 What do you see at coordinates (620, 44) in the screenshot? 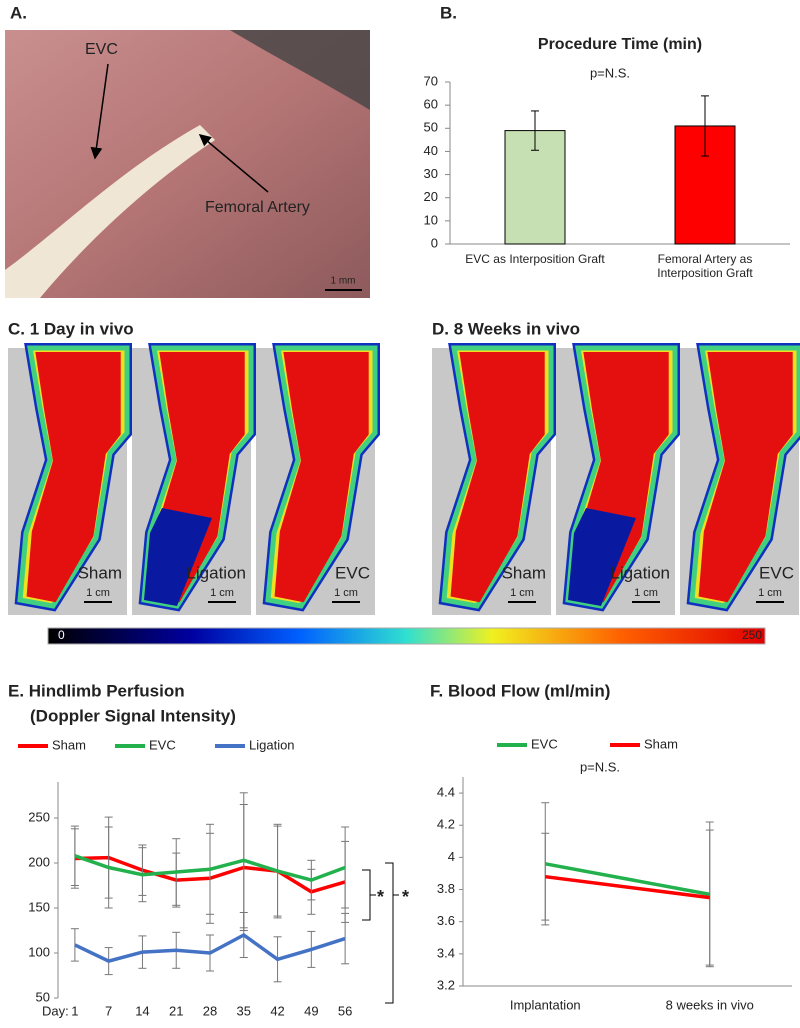
I see `chart-title: Procedure Time (min)` at bounding box center [620, 44].